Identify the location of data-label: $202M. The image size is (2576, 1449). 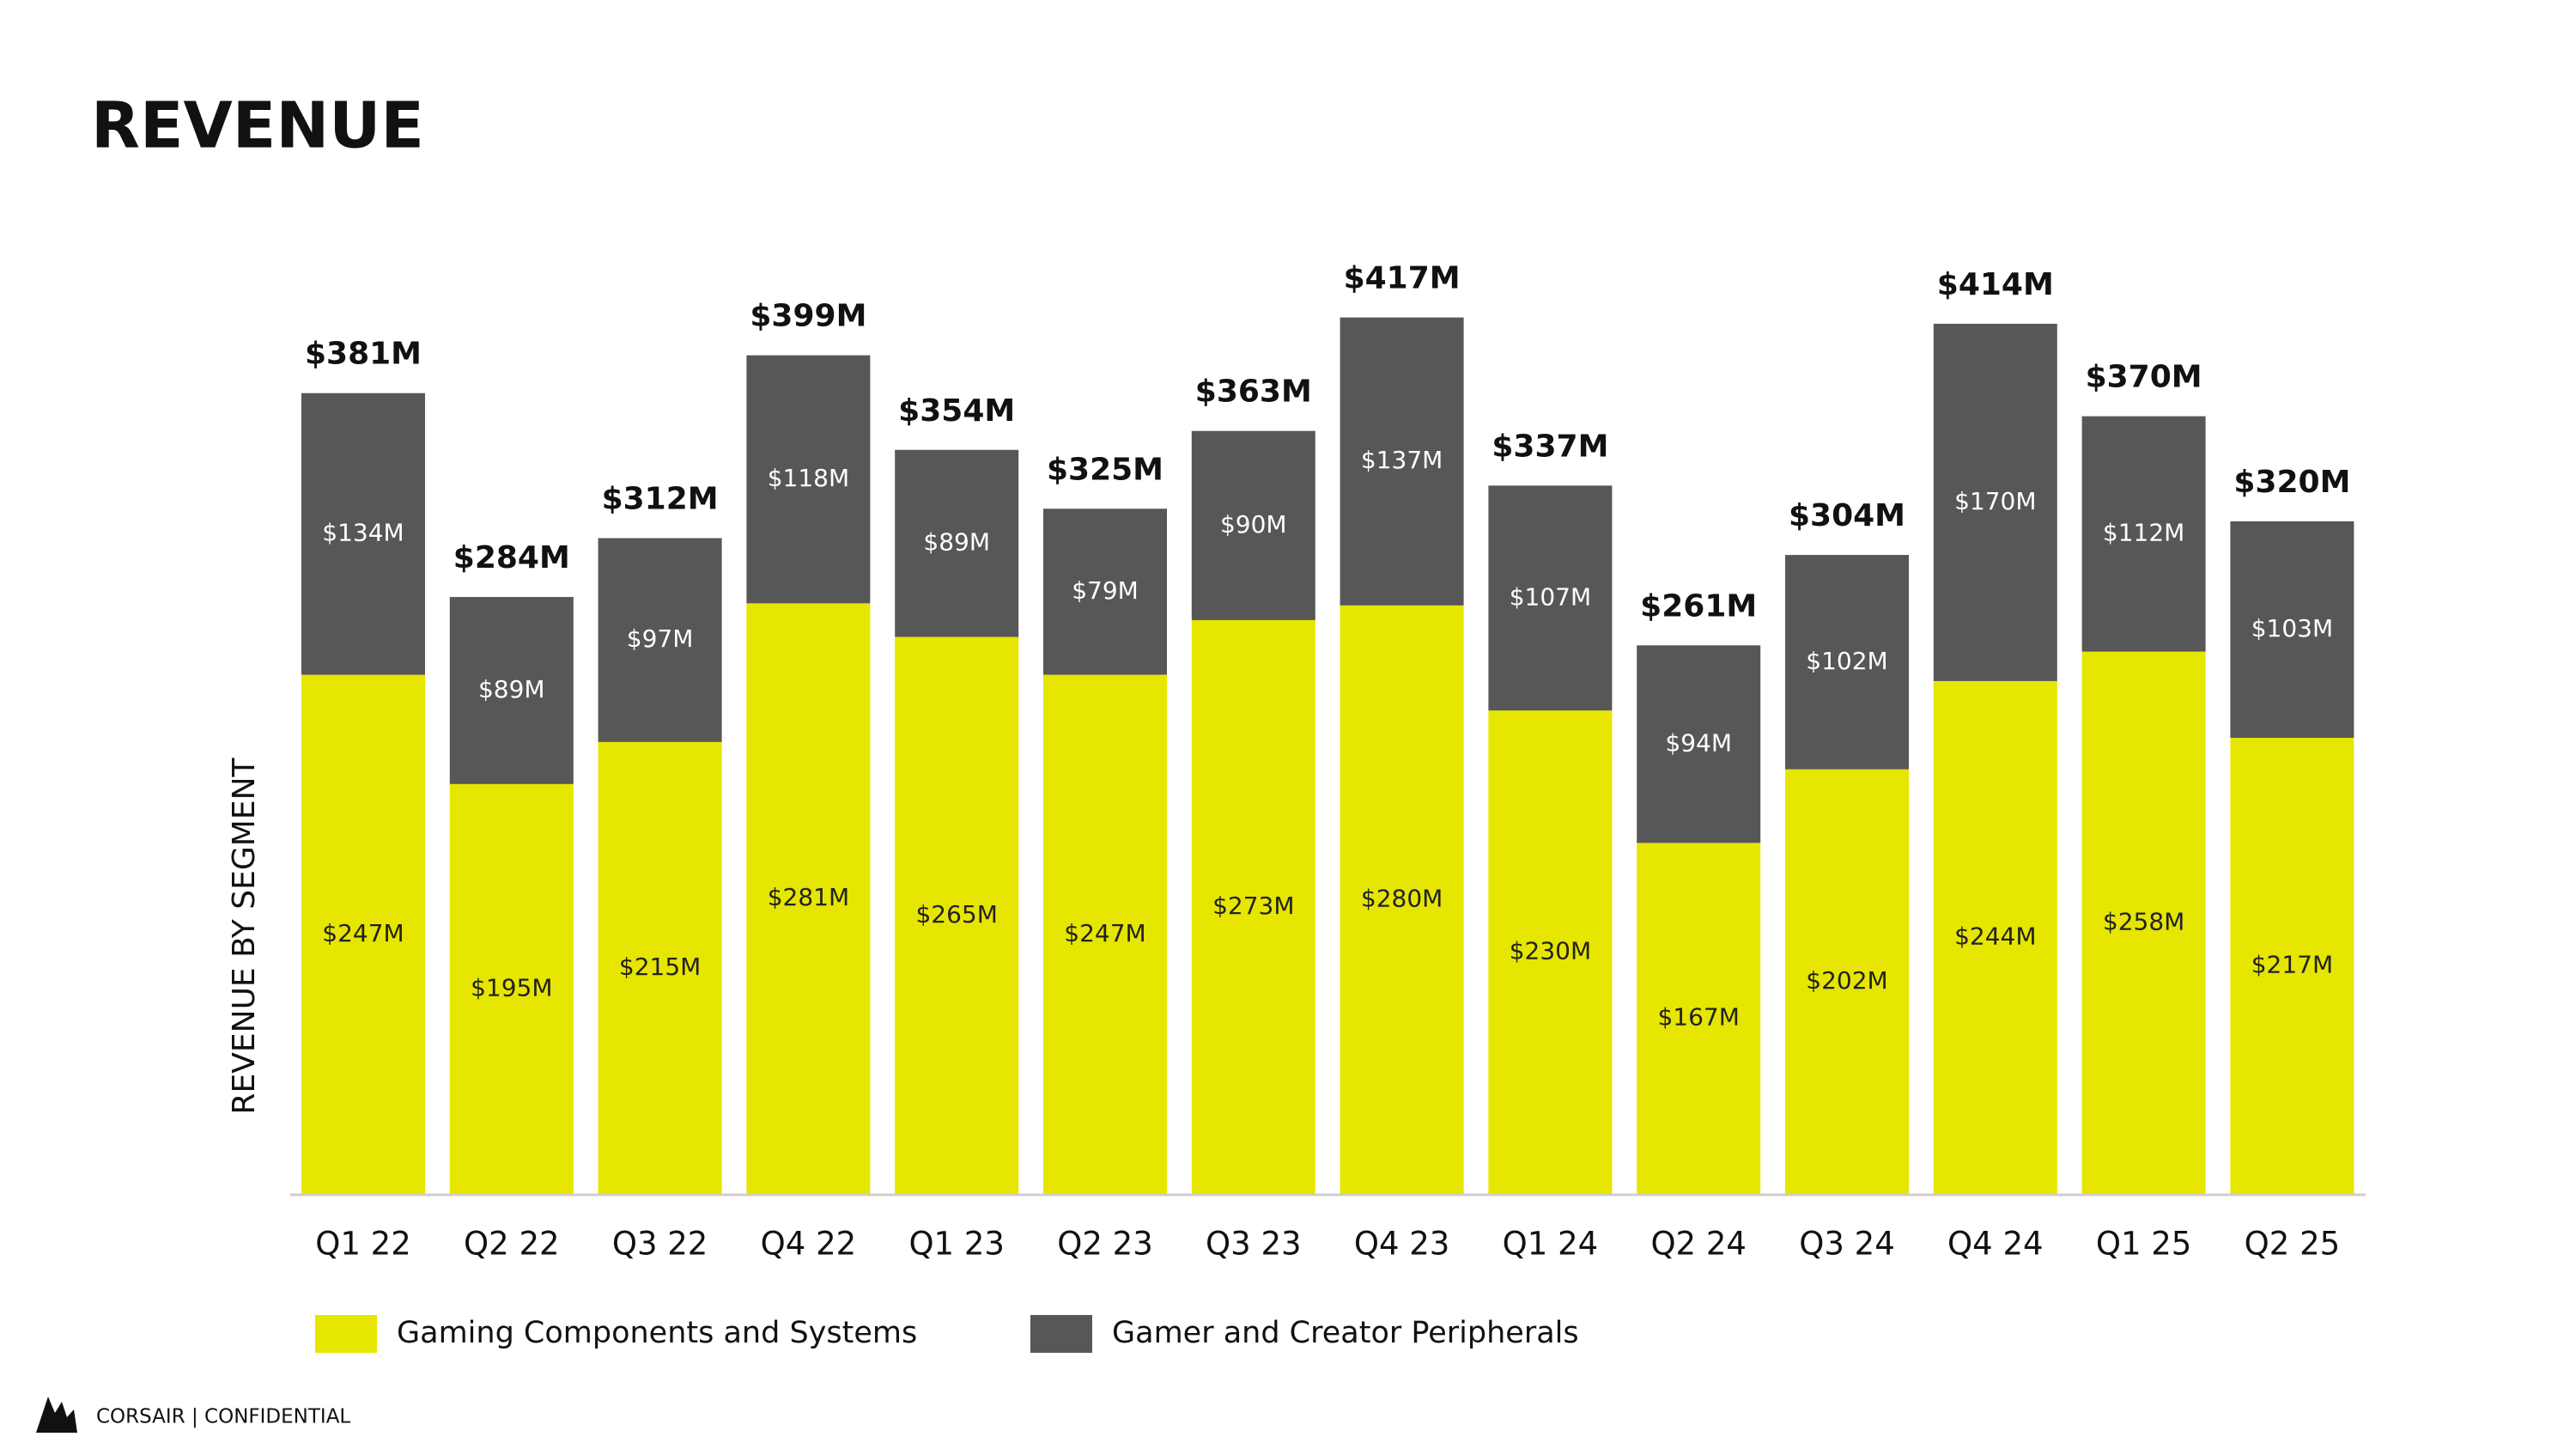
(1846, 980).